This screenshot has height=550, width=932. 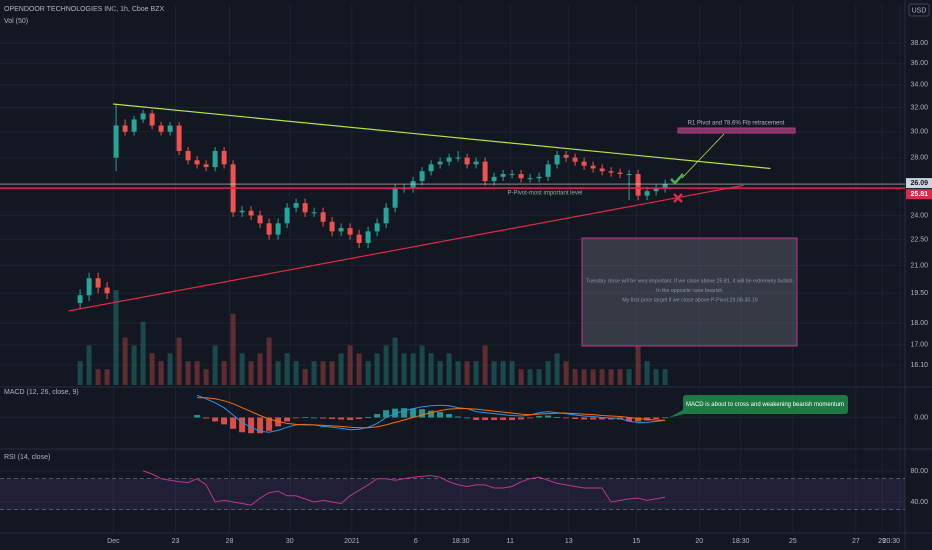 What do you see at coordinates (919, 502) in the screenshot?
I see `y-tick-label: 40.00` at bounding box center [919, 502].